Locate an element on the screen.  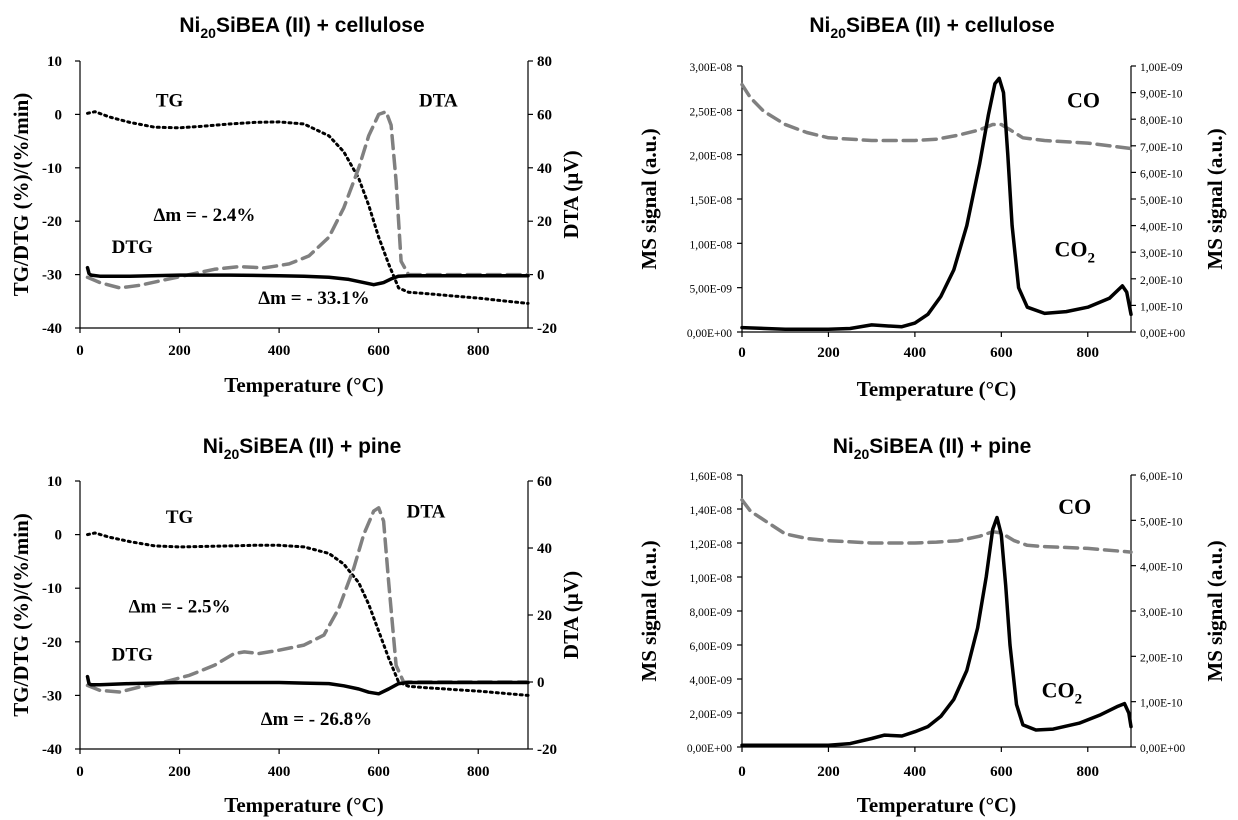
annotation-label: Δm = - 26.8% is located at coordinates (316, 719).